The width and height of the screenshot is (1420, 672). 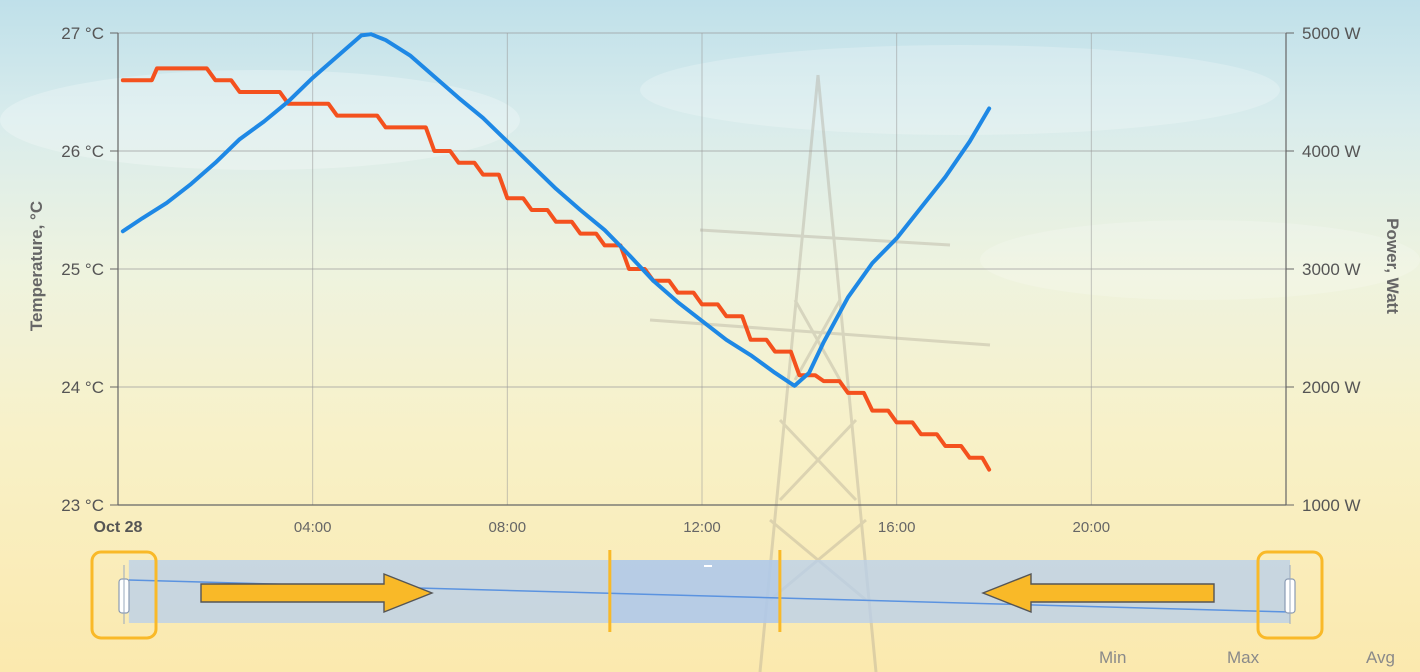 What do you see at coordinates (702, 527) in the screenshot?
I see `x-tick-label: 12:00` at bounding box center [702, 527].